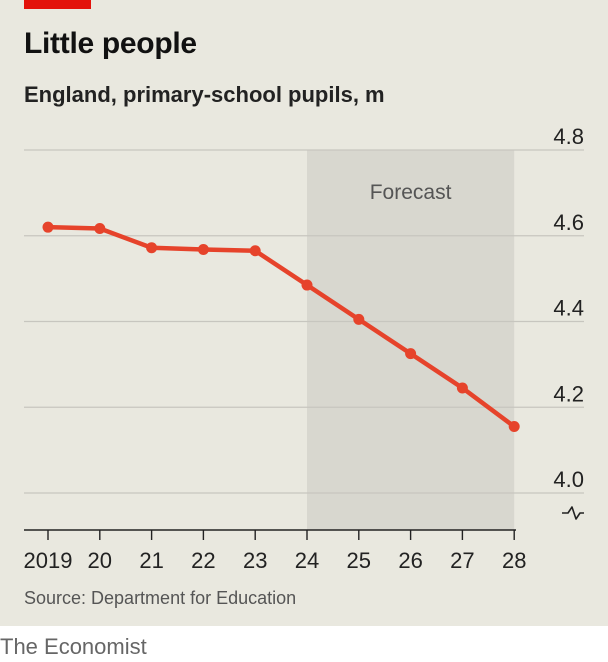 This screenshot has width=608, height=662. I want to click on x-tick-label: 20, so click(100, 560).